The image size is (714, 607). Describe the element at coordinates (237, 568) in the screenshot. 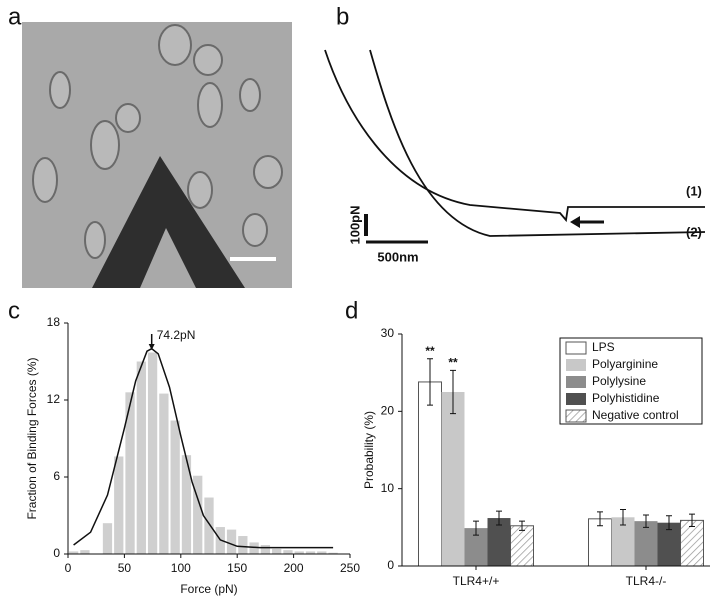

I see `x-tick-label: 150` at that location.